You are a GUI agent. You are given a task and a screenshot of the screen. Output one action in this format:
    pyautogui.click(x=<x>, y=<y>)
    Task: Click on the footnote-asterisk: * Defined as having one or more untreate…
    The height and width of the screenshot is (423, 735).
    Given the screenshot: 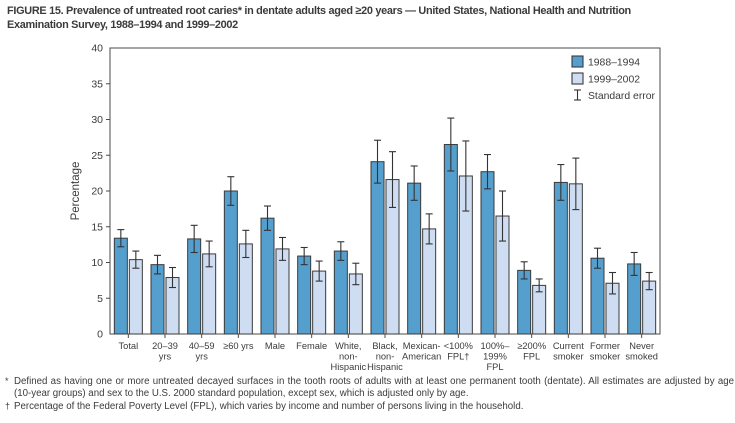 What is the action you would take?
    pyautogui.click(x=369, y=388)
    